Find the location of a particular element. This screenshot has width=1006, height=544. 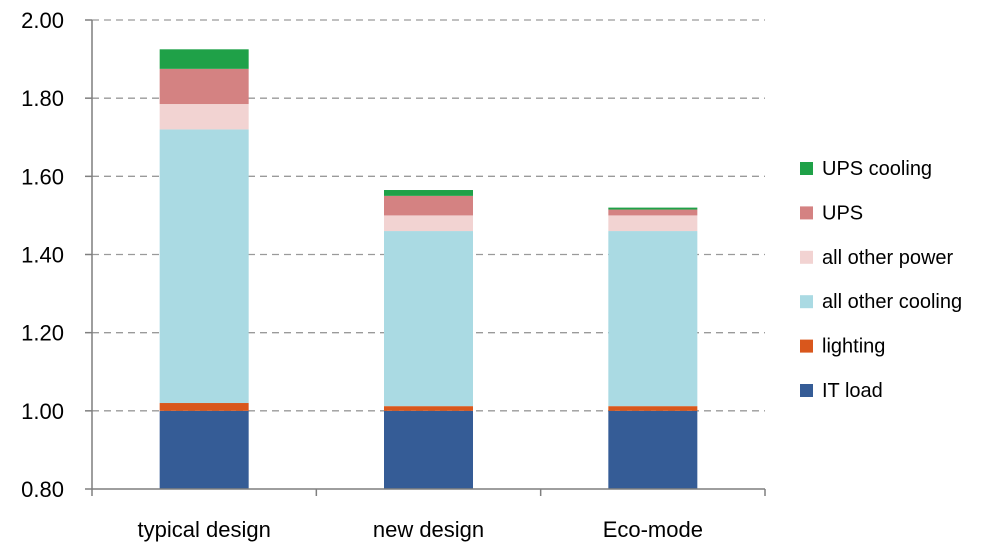

legend-label: lighting is located at coordinates (853, 347).